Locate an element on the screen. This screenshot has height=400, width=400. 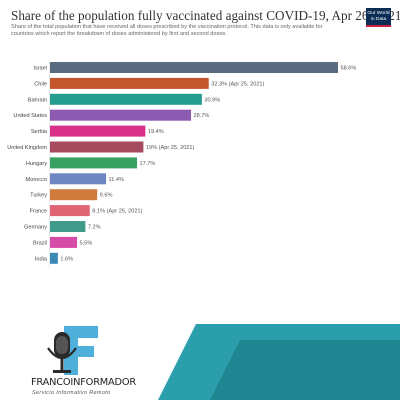
brand-logo-icon is located at coordinates (72, 350).